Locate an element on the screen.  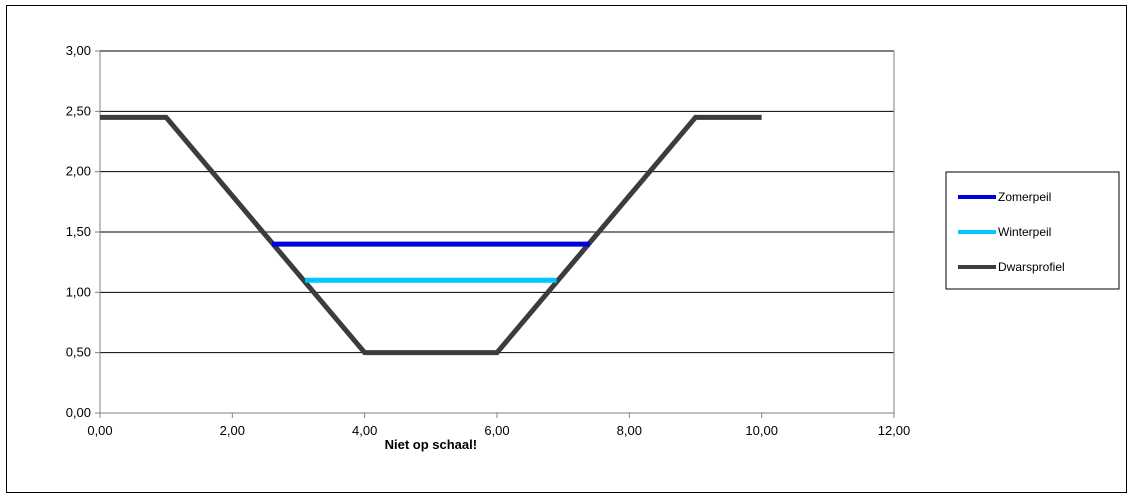
y-tick-label: 1,00 is located at coordinates (78, 291).